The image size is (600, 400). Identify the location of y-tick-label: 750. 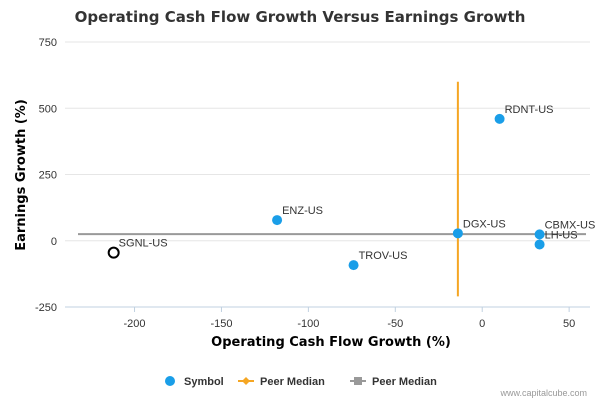
(48, 43).